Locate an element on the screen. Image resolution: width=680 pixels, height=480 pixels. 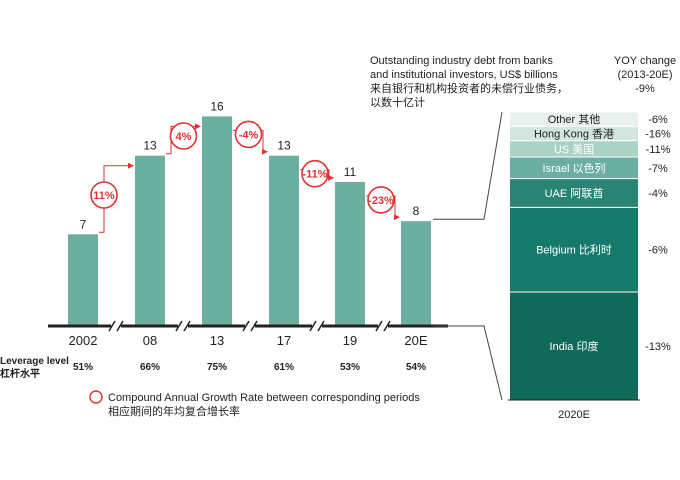
segment-label: Israel 以色列 is located at coordinates (574, 168).